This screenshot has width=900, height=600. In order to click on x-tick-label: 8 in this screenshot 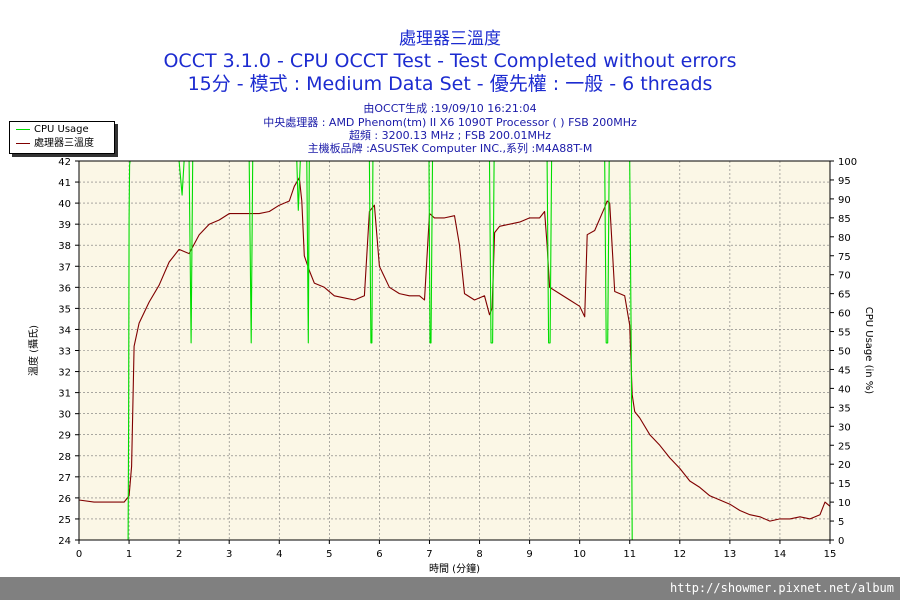, I will do `click(479, 554)`.